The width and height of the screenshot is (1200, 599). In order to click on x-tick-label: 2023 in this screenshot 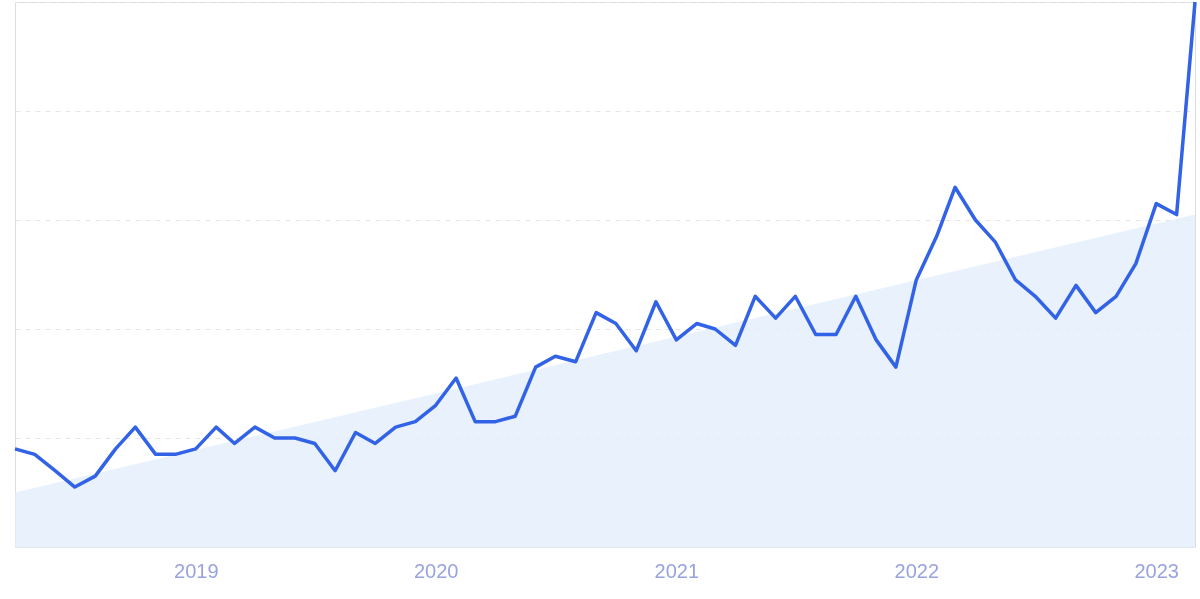, I will do `click(1156, 570)`.